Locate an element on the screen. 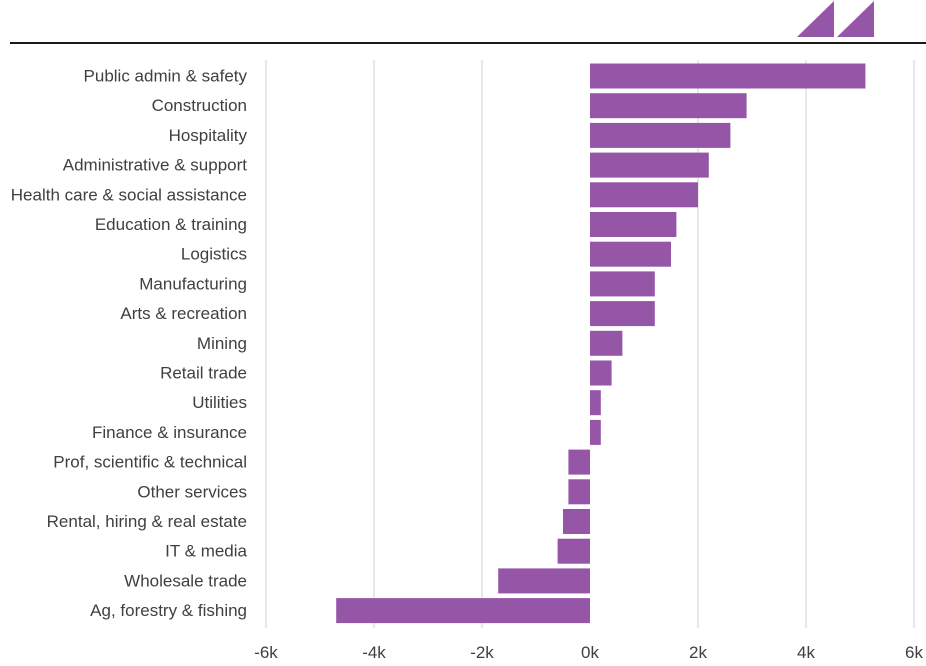 This screenshot has height=666, width=926. x-tick-label-0: -6k is located at coordinates (266, 652).